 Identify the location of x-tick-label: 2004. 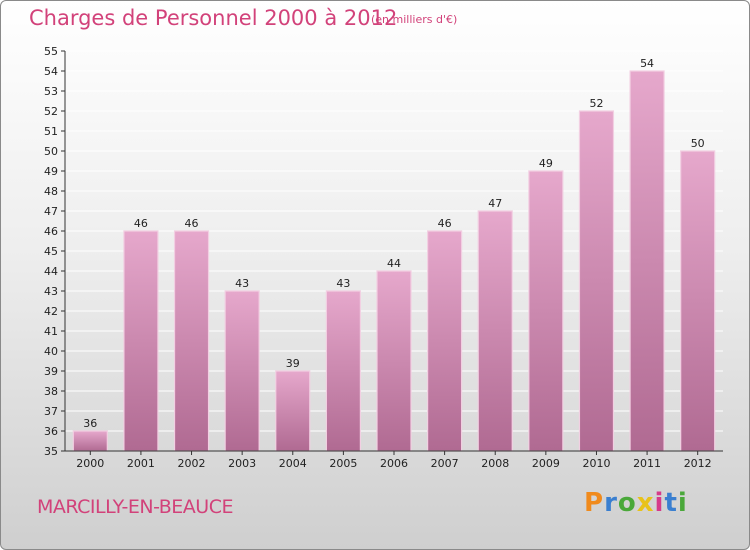
(293, 463).